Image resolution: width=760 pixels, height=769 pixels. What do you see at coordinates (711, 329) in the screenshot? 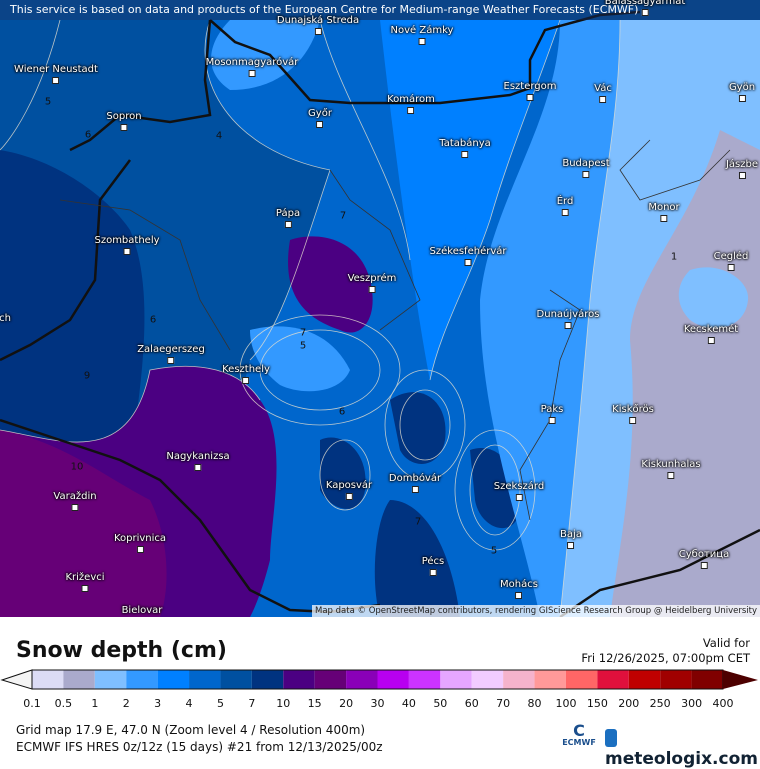
I see `city-name: Kecskemét` at bounding box center [711, 329].